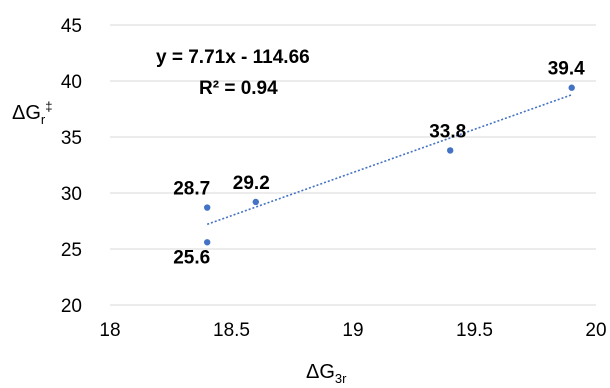 This screenshot has width=610, height=388. Describe the element at coordinates (233, 57) in the screenshot. I see `trendline-equation: y = 7.71x - 114.66` at that location.